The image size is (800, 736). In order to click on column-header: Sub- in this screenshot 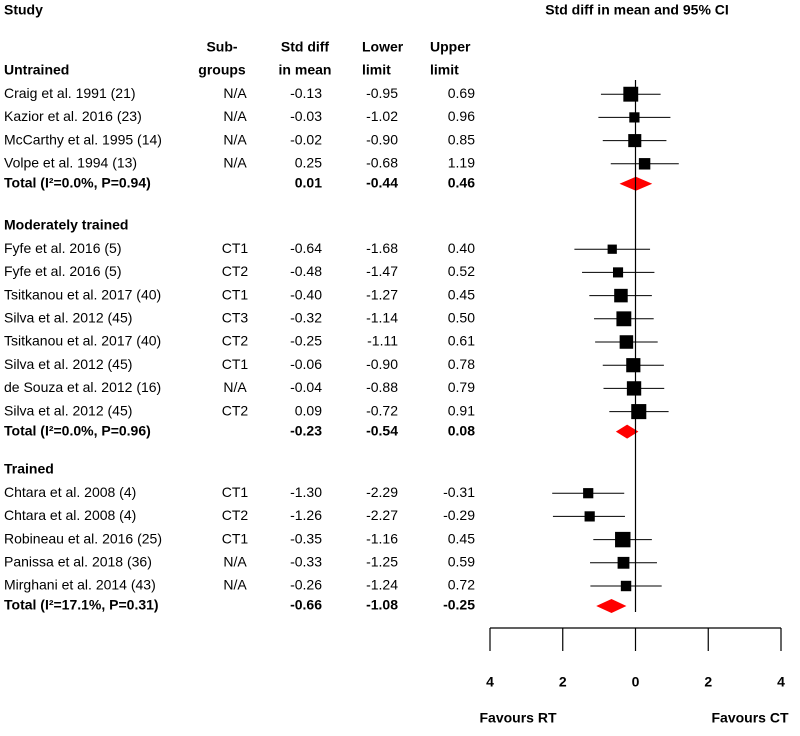, I will do `click(221, 47)`.